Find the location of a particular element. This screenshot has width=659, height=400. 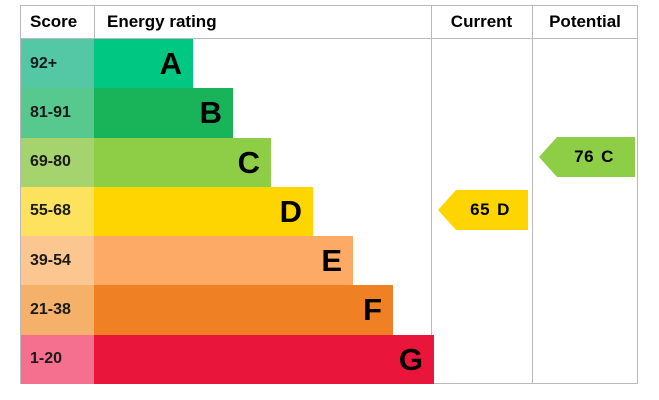

header-current: Current is located at coordinates (481, 22).